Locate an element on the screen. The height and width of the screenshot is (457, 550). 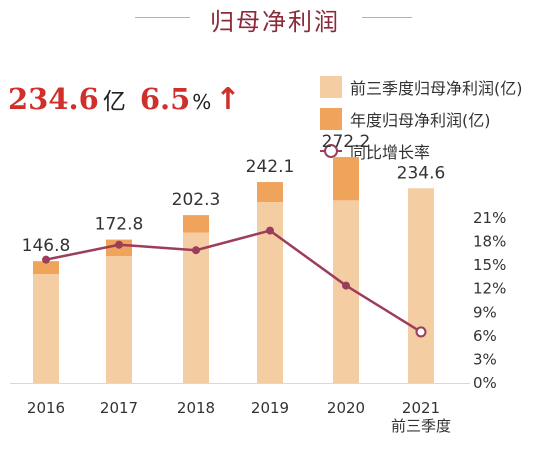
title-divider-left is located at coordinates (162, 17).